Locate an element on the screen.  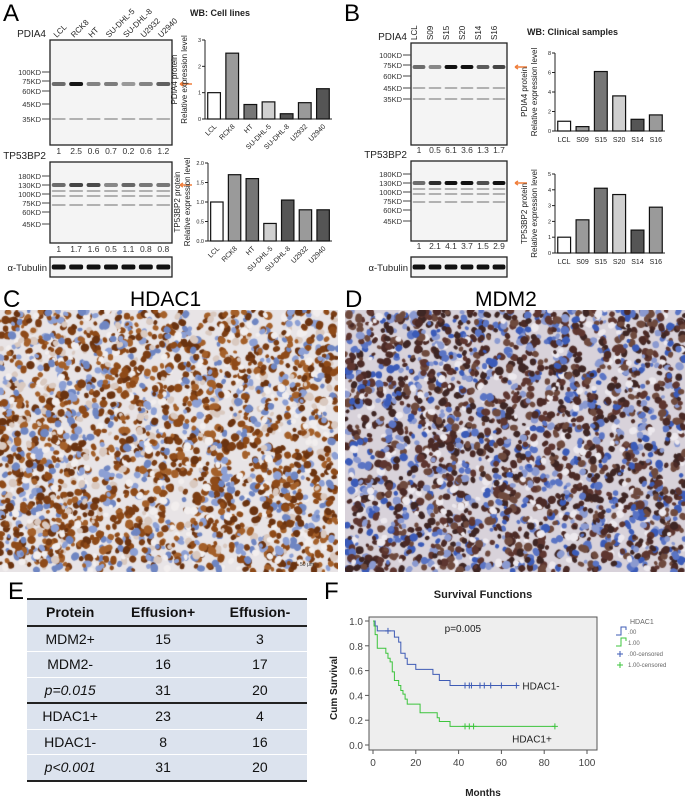
panel-b-title: WB: Clinical samples is located at coordinates (572, 32).